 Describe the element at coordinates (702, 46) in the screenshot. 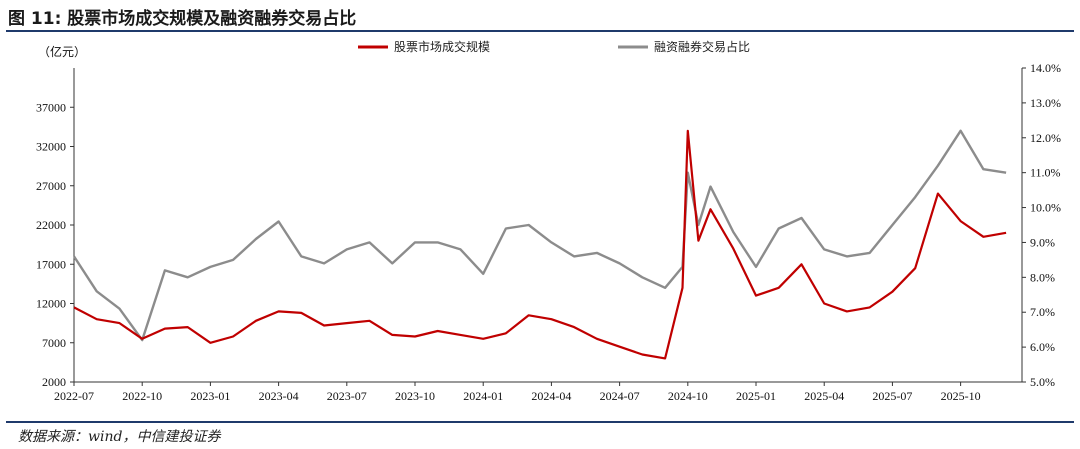

I see `legend-label: 融资融券交易占比` at that location.